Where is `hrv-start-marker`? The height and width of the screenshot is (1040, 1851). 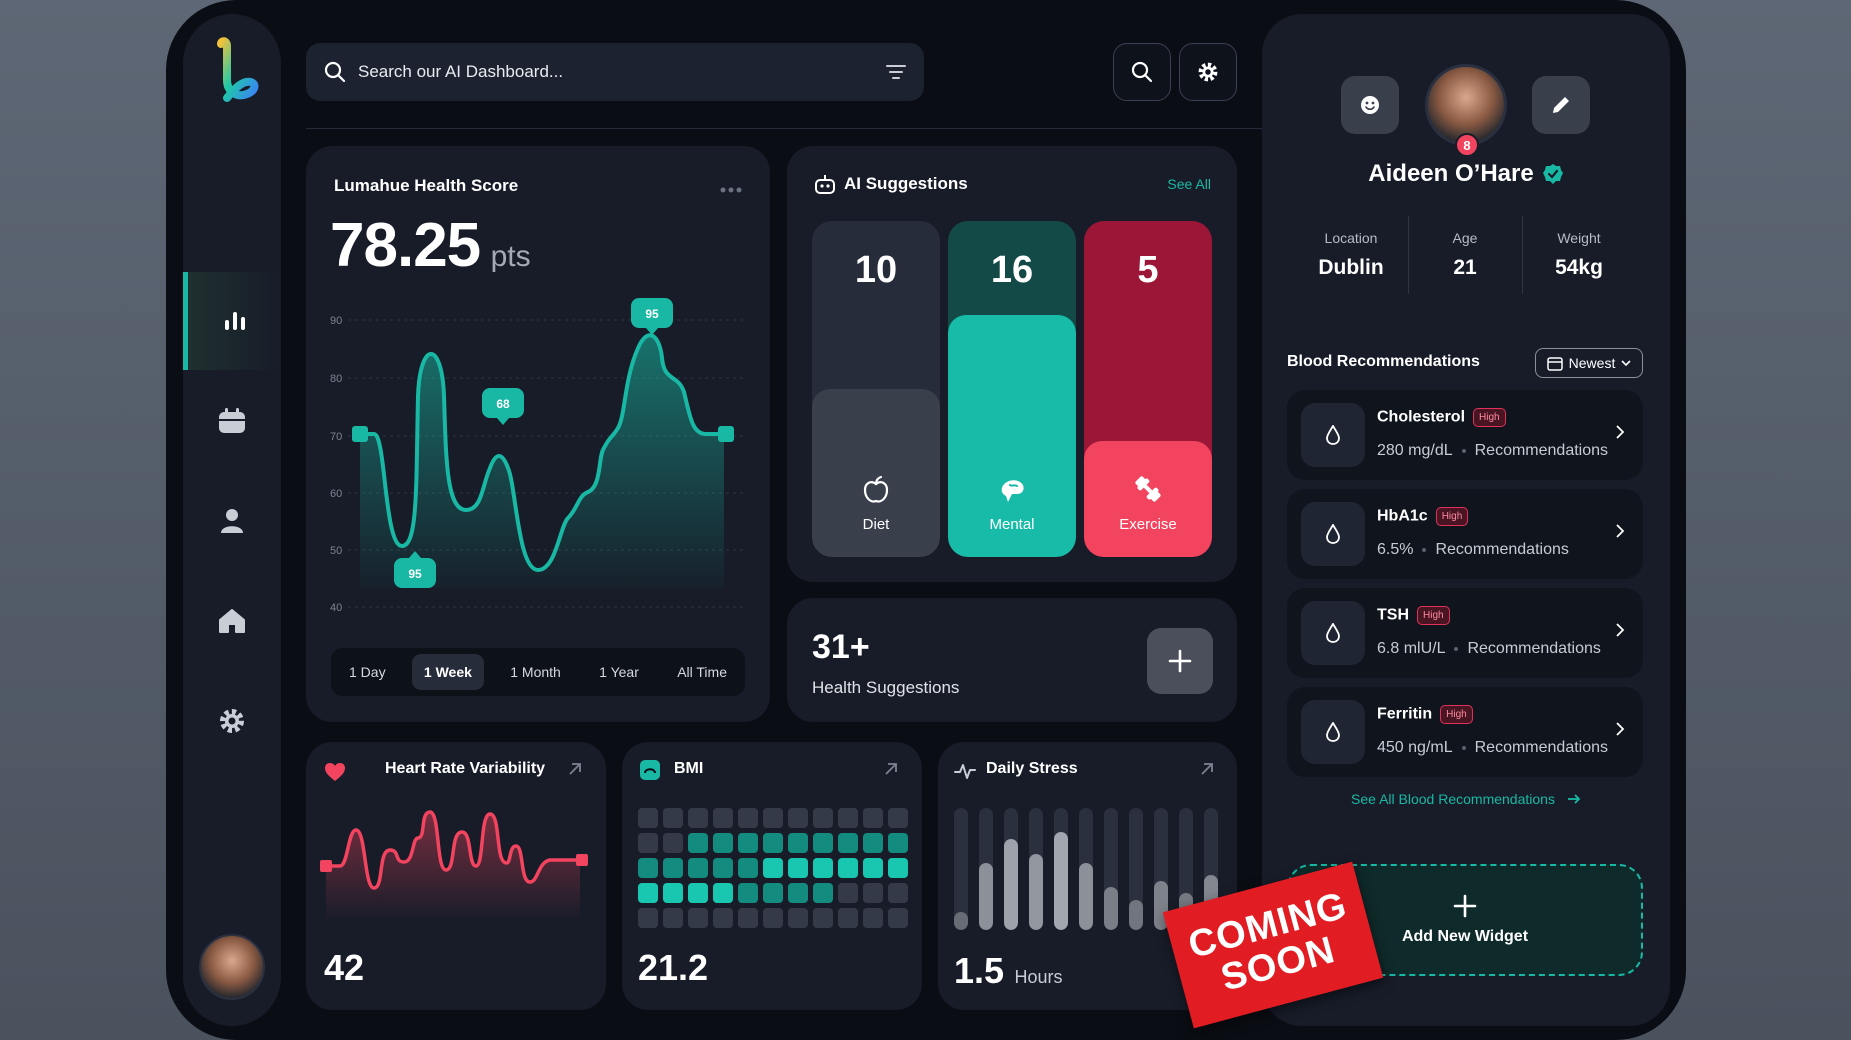 hrv-start-marker is located at coordinates (326, 866).